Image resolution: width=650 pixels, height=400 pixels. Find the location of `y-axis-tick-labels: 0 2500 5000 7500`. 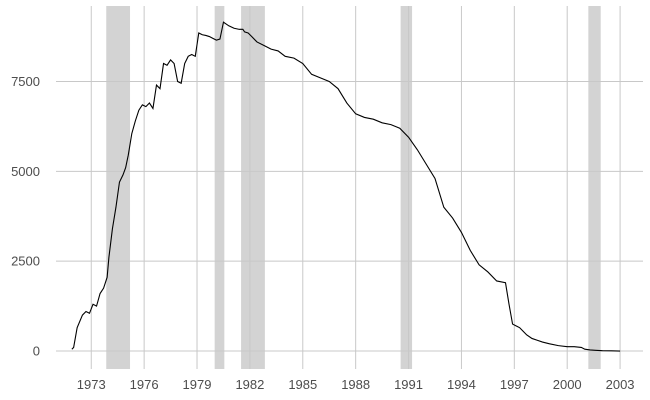

y-axis-tick-labels: 0 2500 5000 7500 is located at coordinates (25, 216).